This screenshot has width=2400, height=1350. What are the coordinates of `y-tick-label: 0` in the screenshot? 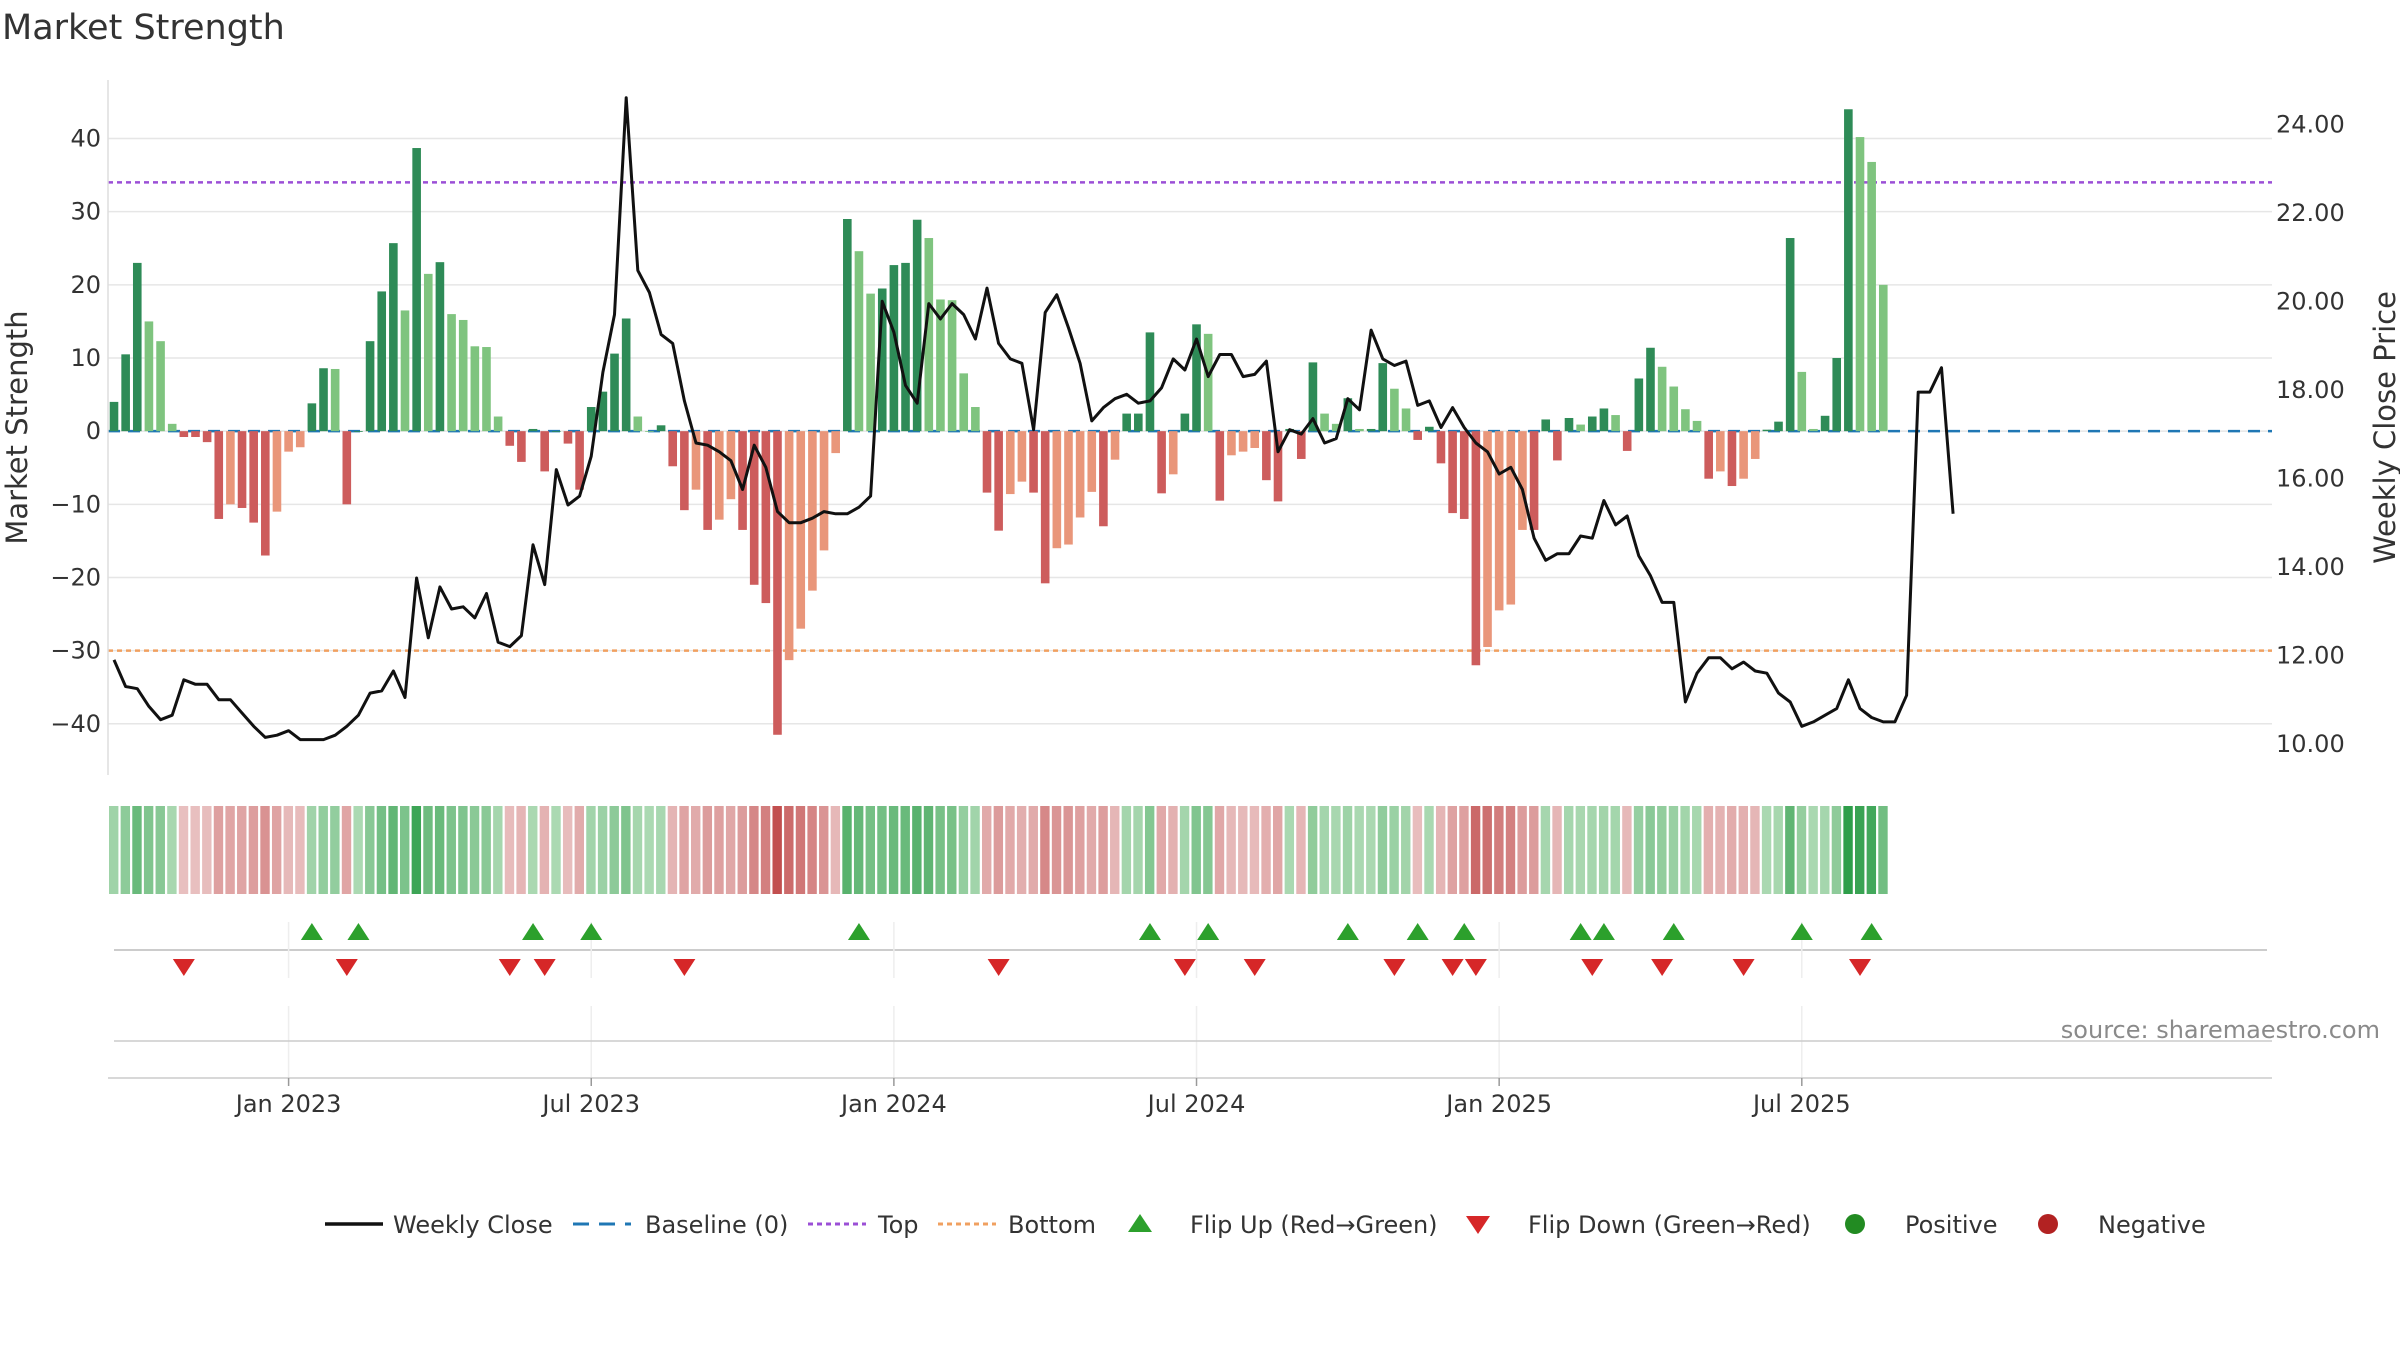 It's located at (93, 431).